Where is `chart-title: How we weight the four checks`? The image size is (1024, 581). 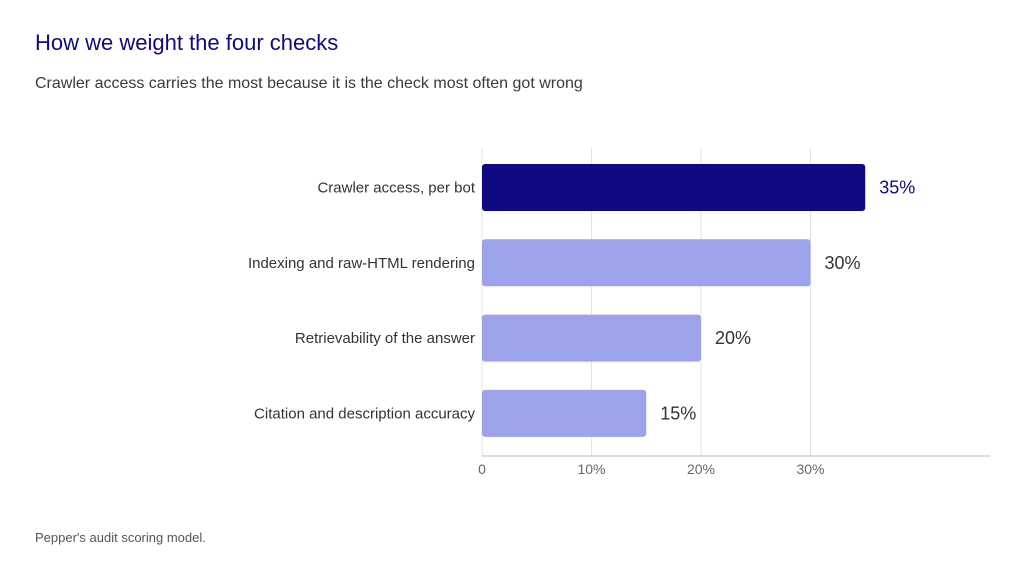
chart-title: How we weight the four checks is located at coordinates (187, 42).